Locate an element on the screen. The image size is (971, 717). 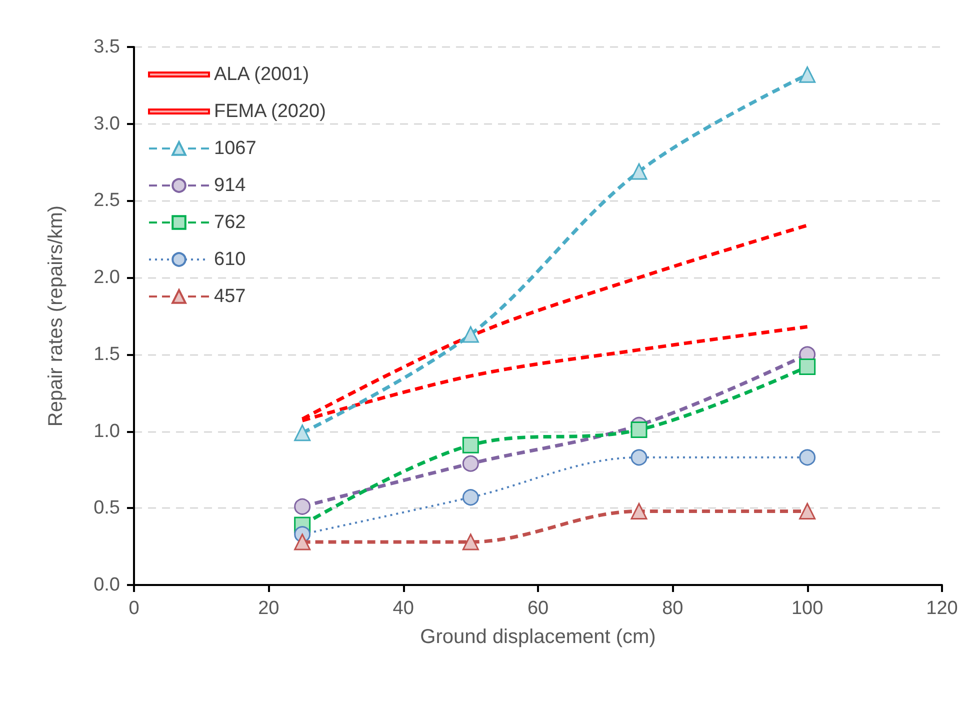
legend-label: 457 is located at coordinates (230, 296).